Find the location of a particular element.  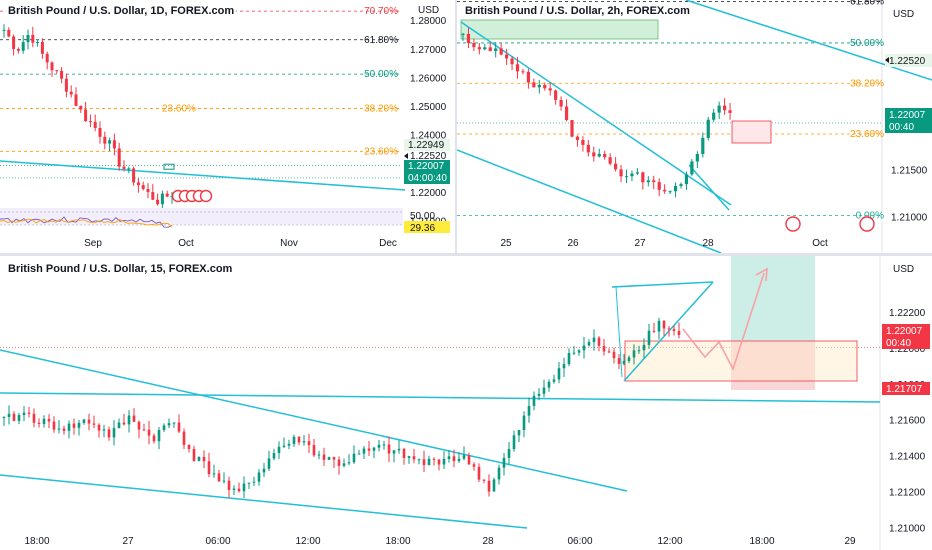

h2-y-tick-label: 1.21000 is located at coordinates (909, 217).